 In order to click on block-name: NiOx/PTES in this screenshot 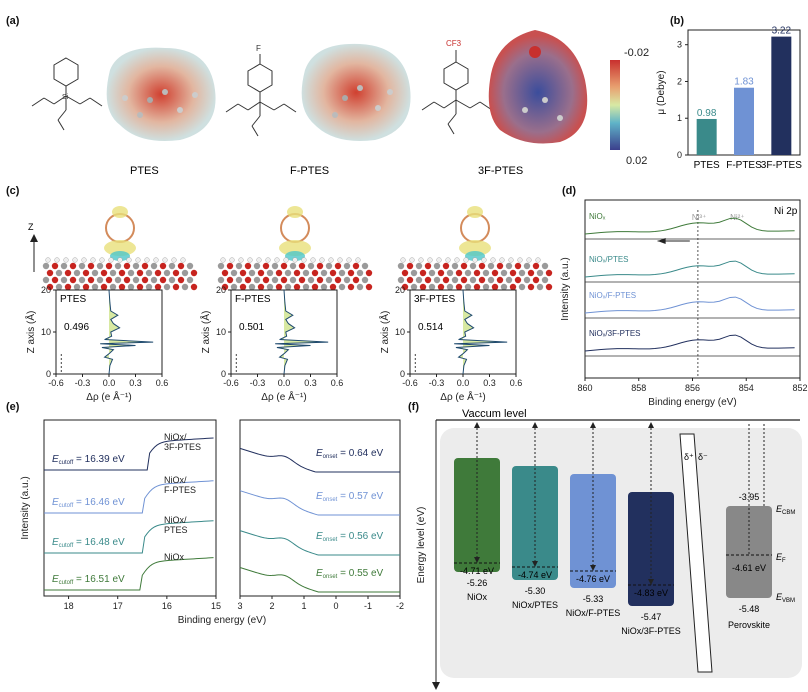, I will do `click(535, 605)`.